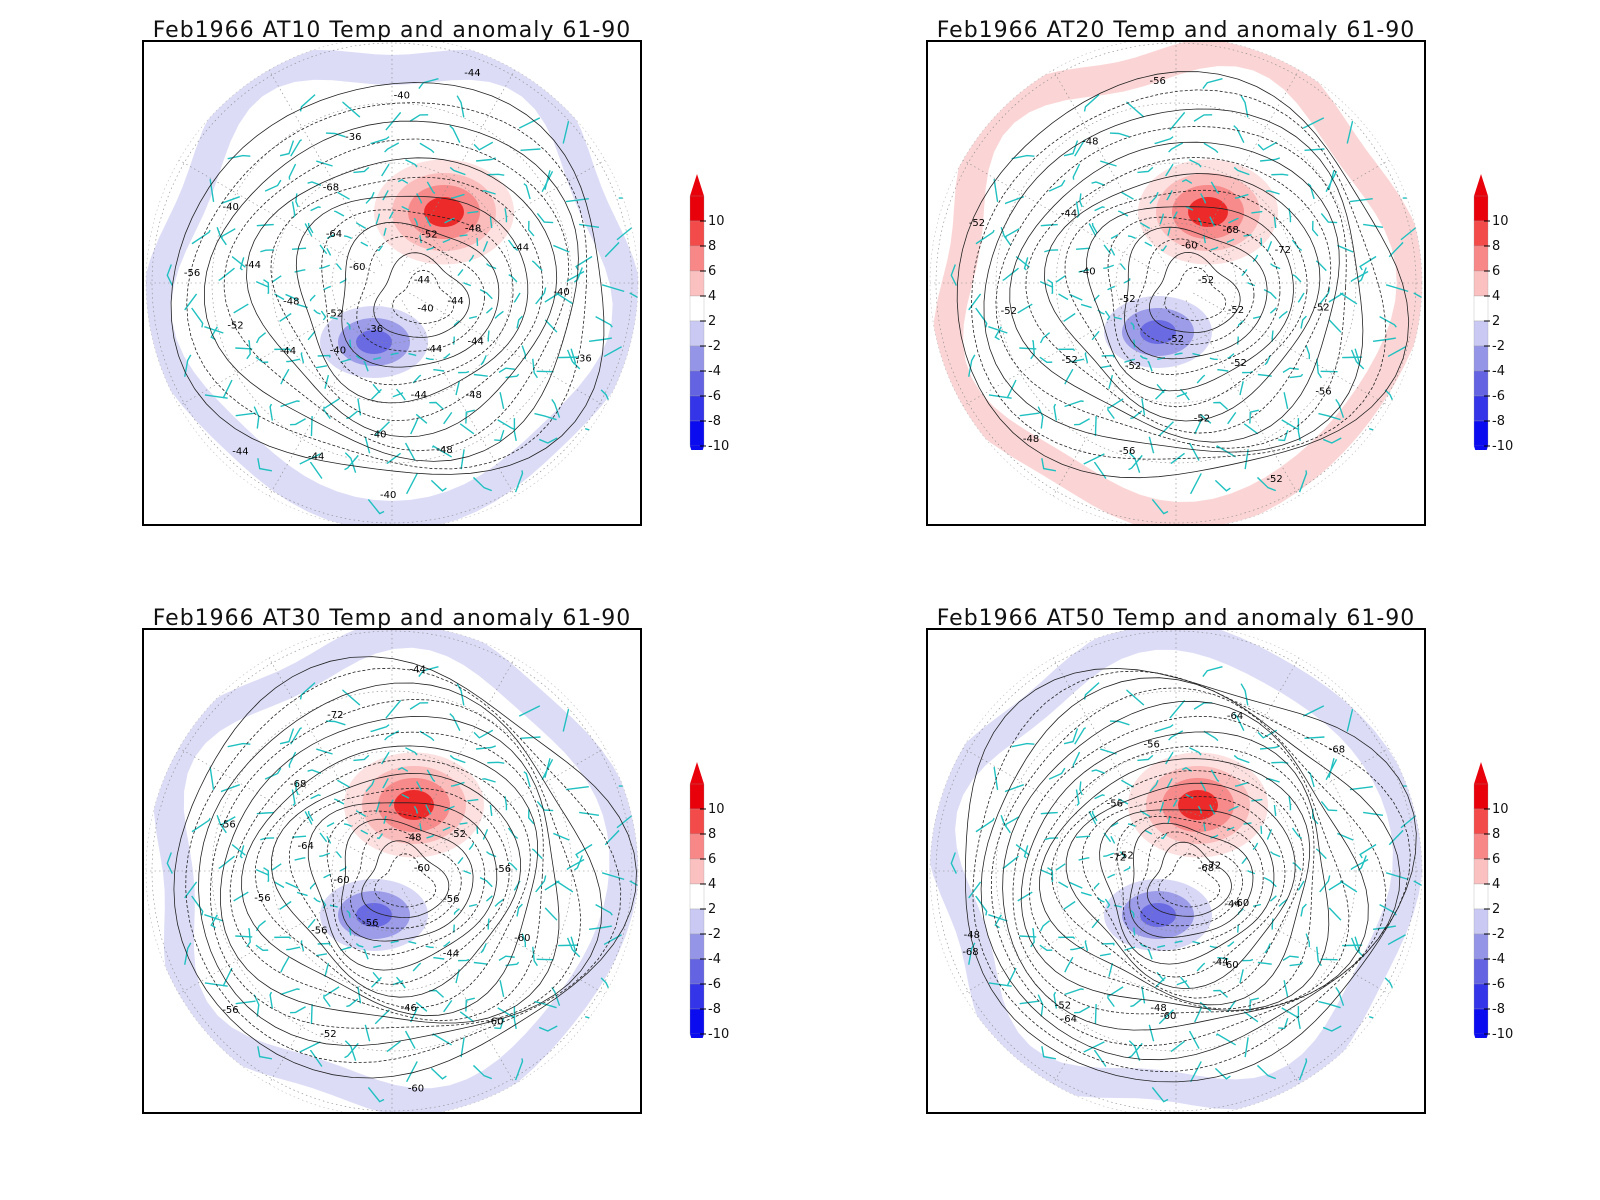 This screenshot has width=1600, height=1200. Describe the element at coordinates (1498, 396) in the screenshot. I see `colorbar-label: -6` at that location.